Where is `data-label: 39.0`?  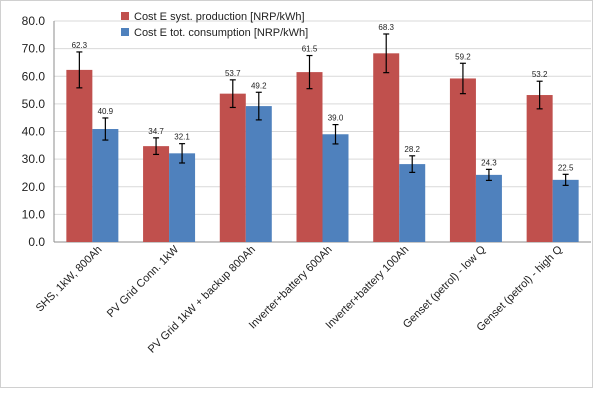 data-label: 39.0 is located at coordinates (336, 118).